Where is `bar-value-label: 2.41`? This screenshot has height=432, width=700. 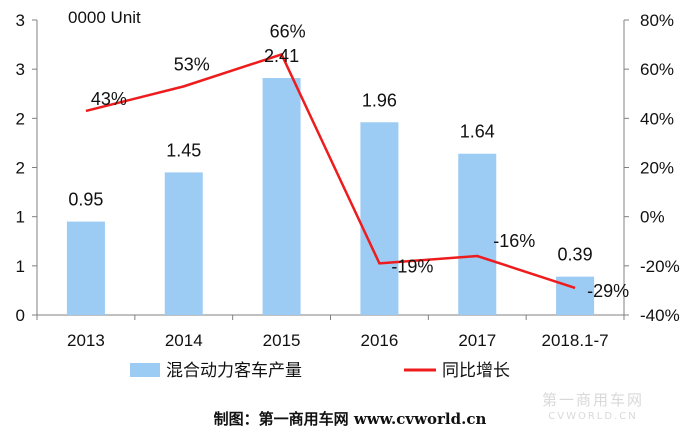
bar-value-label: 2.41 is located at coordinates (281, 56).